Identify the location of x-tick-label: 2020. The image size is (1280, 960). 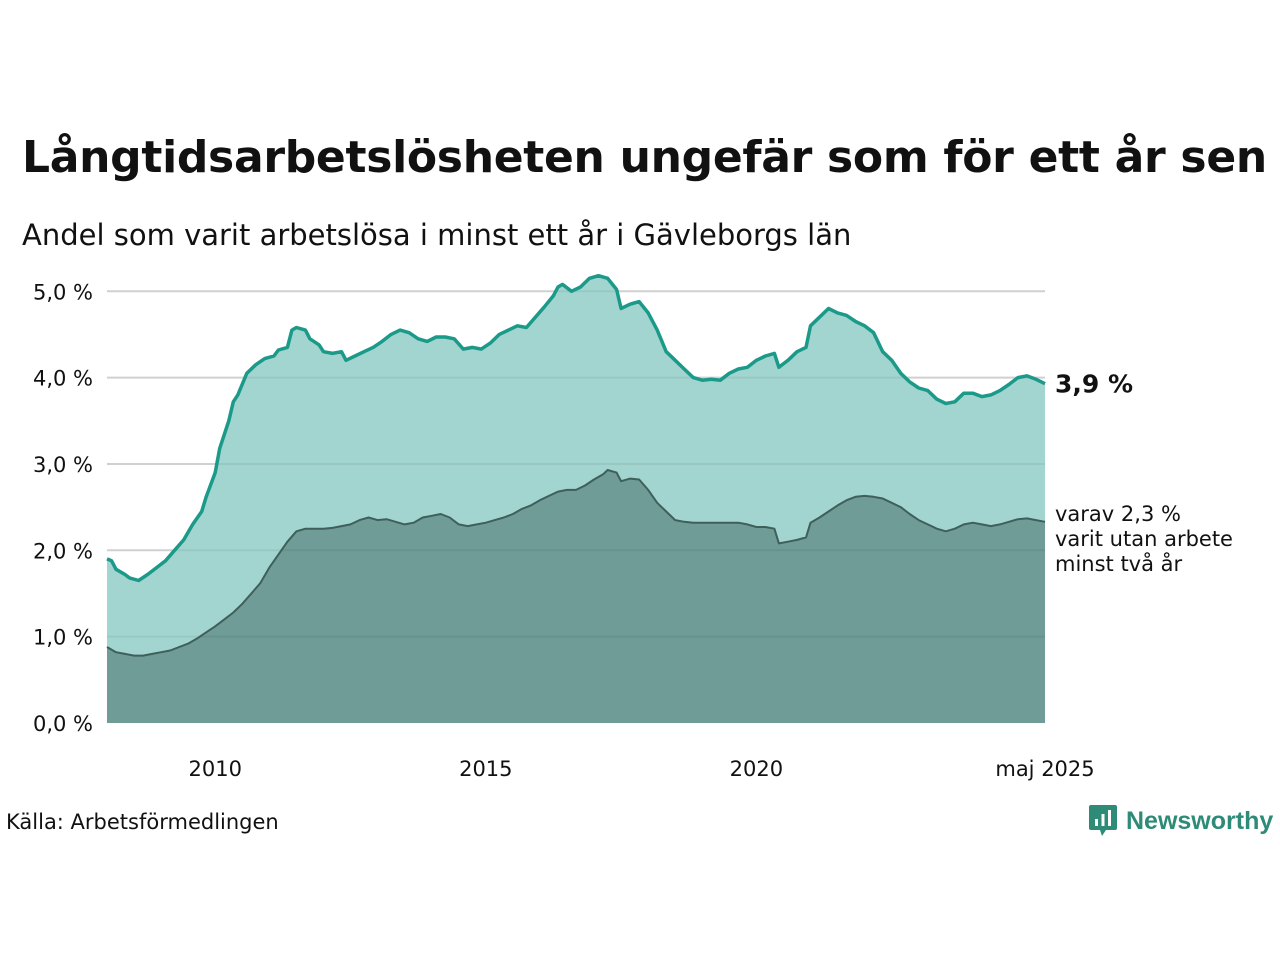
(756, 769).